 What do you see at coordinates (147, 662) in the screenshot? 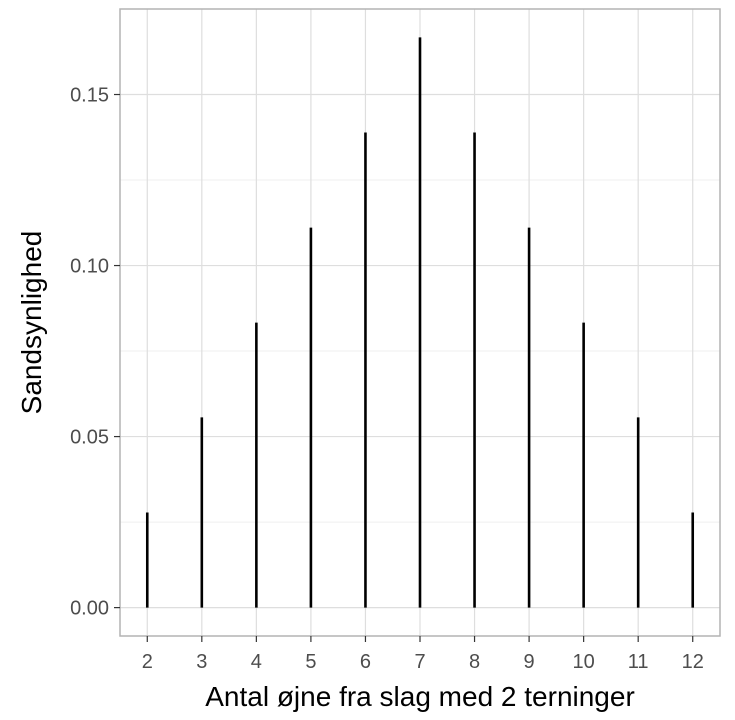
I see `x-tick-label: 2` at bounding box center [147, 662].